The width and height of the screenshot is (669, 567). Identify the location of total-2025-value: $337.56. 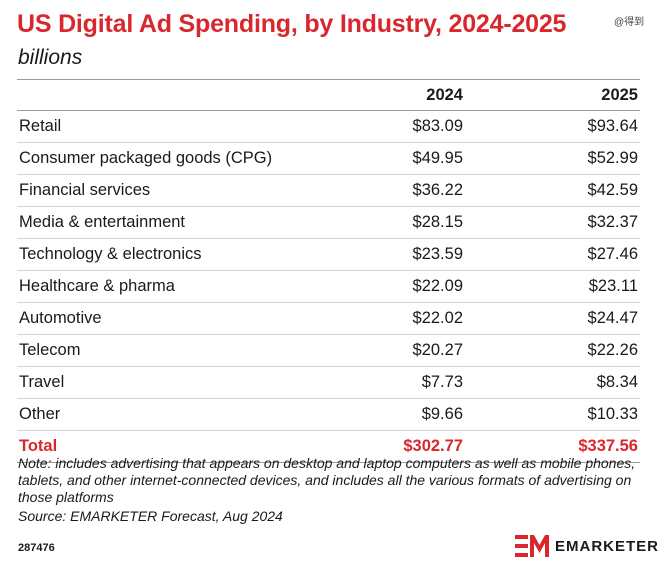
(608, 446).